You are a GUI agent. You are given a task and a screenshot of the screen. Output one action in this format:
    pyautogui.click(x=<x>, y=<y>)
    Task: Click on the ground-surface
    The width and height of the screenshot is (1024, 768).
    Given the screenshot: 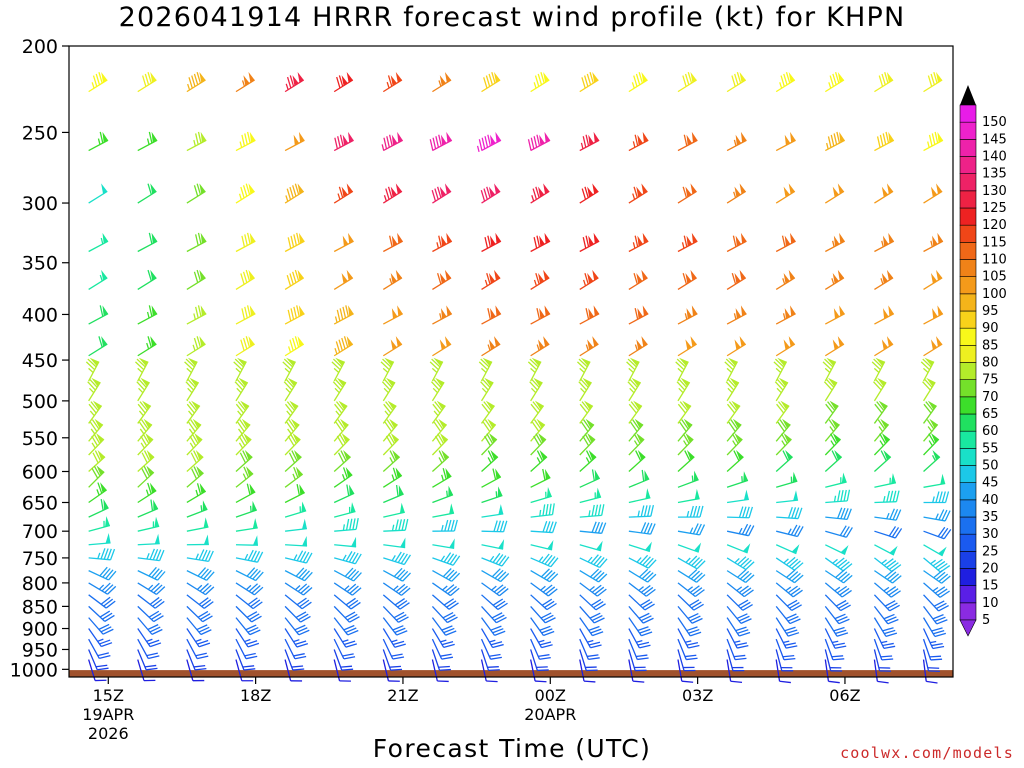 What is the action you would take?
    pyautogui.click(x=511, y=673)
    